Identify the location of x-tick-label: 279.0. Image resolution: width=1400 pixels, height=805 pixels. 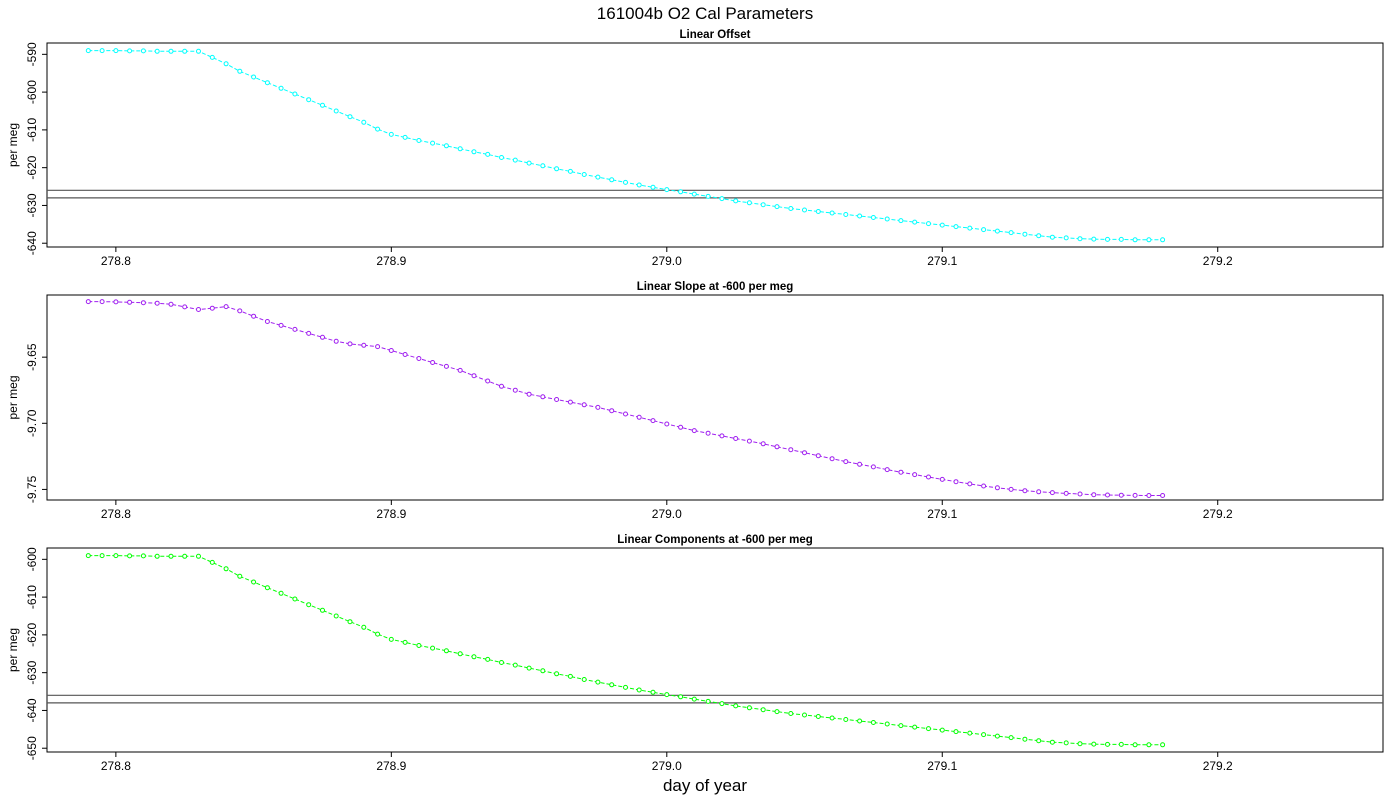
(667, 766).